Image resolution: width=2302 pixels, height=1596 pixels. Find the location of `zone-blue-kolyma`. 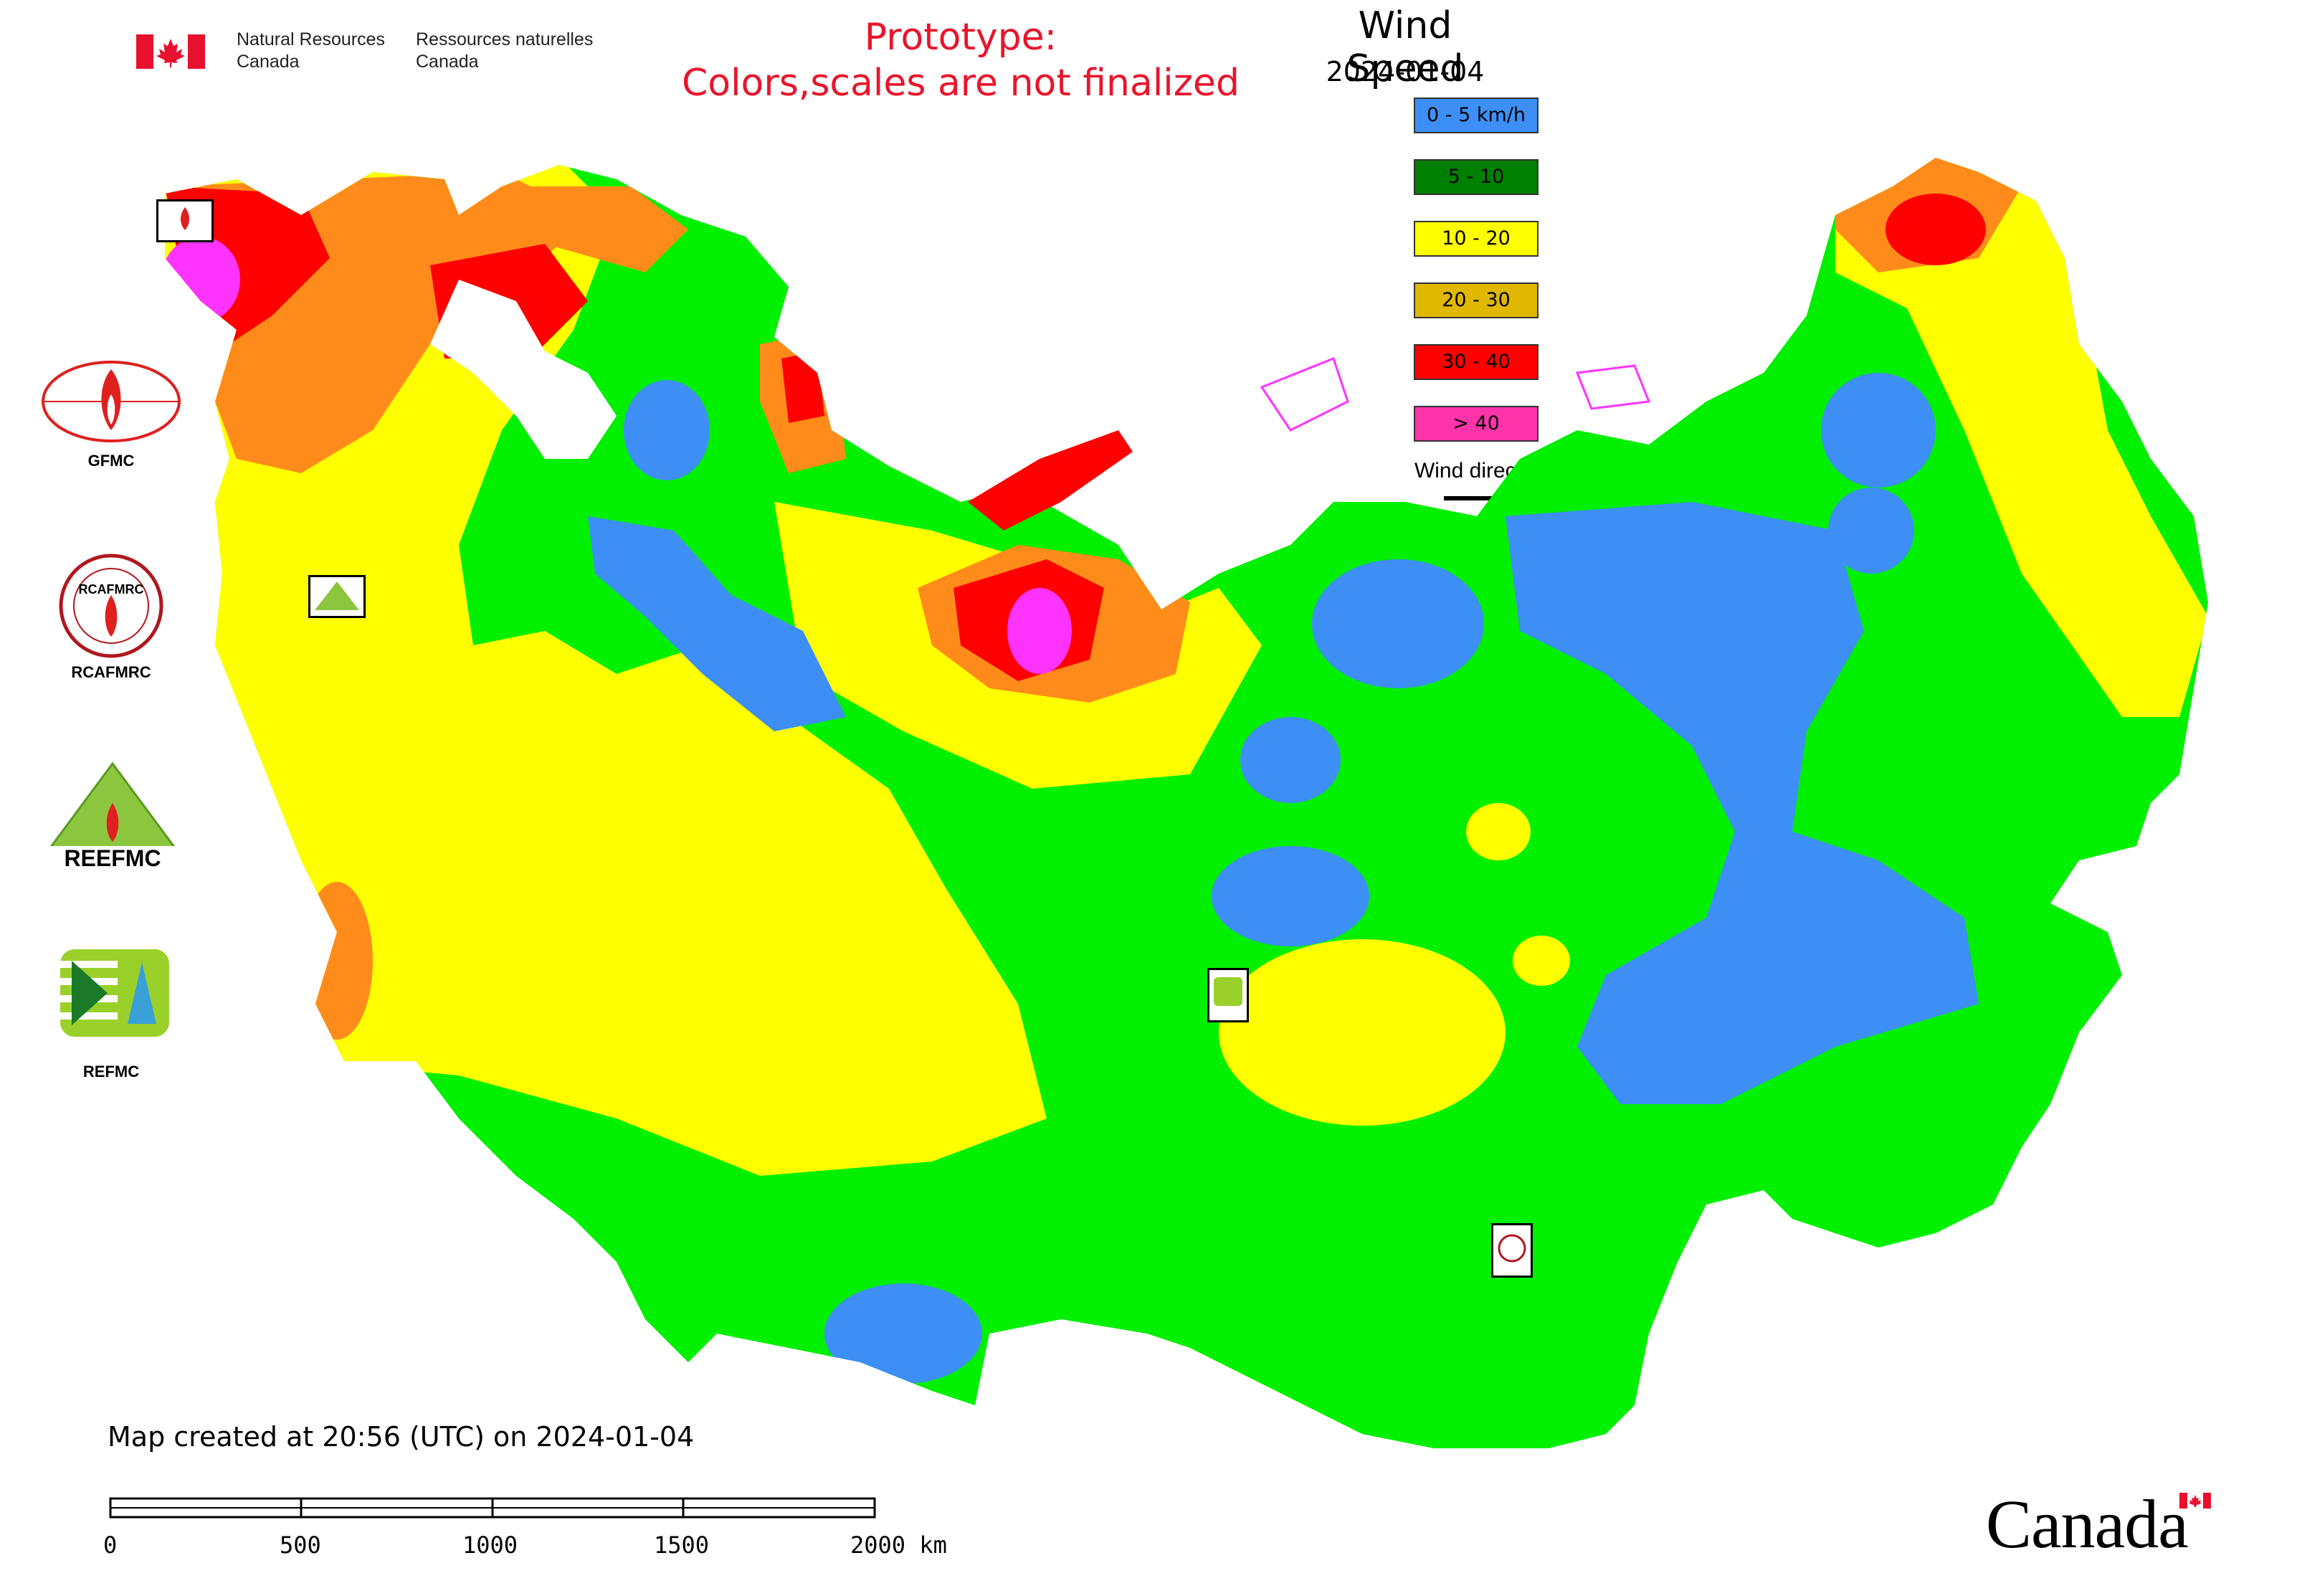

zone-blue-kolyma is located at coordinates (1871, 531).